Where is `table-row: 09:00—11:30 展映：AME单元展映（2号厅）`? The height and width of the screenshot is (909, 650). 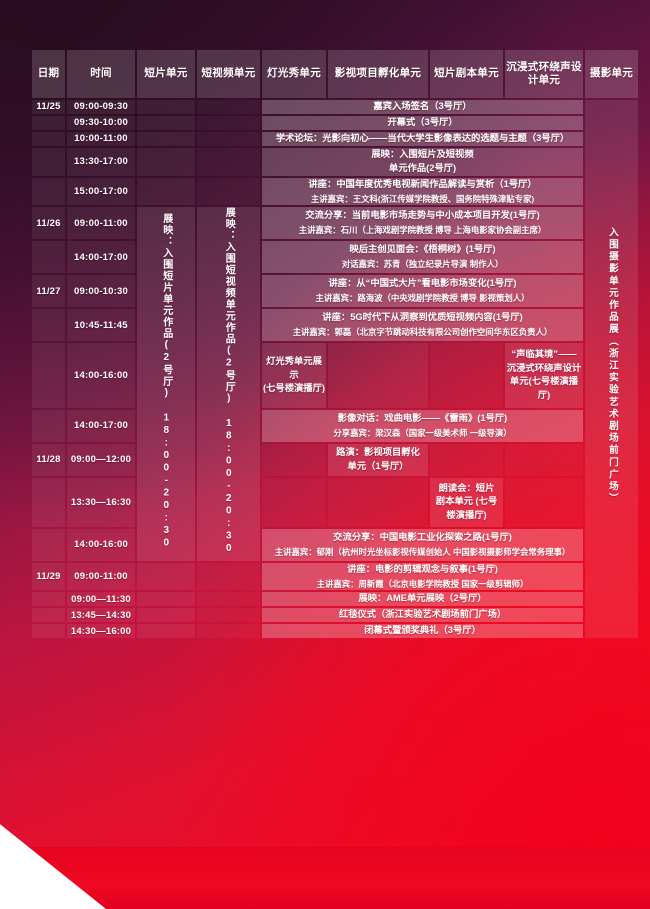 table-row: 09:00—11:30 展映：AME单元展映（2号厅） is located at coordinates (335, 599).